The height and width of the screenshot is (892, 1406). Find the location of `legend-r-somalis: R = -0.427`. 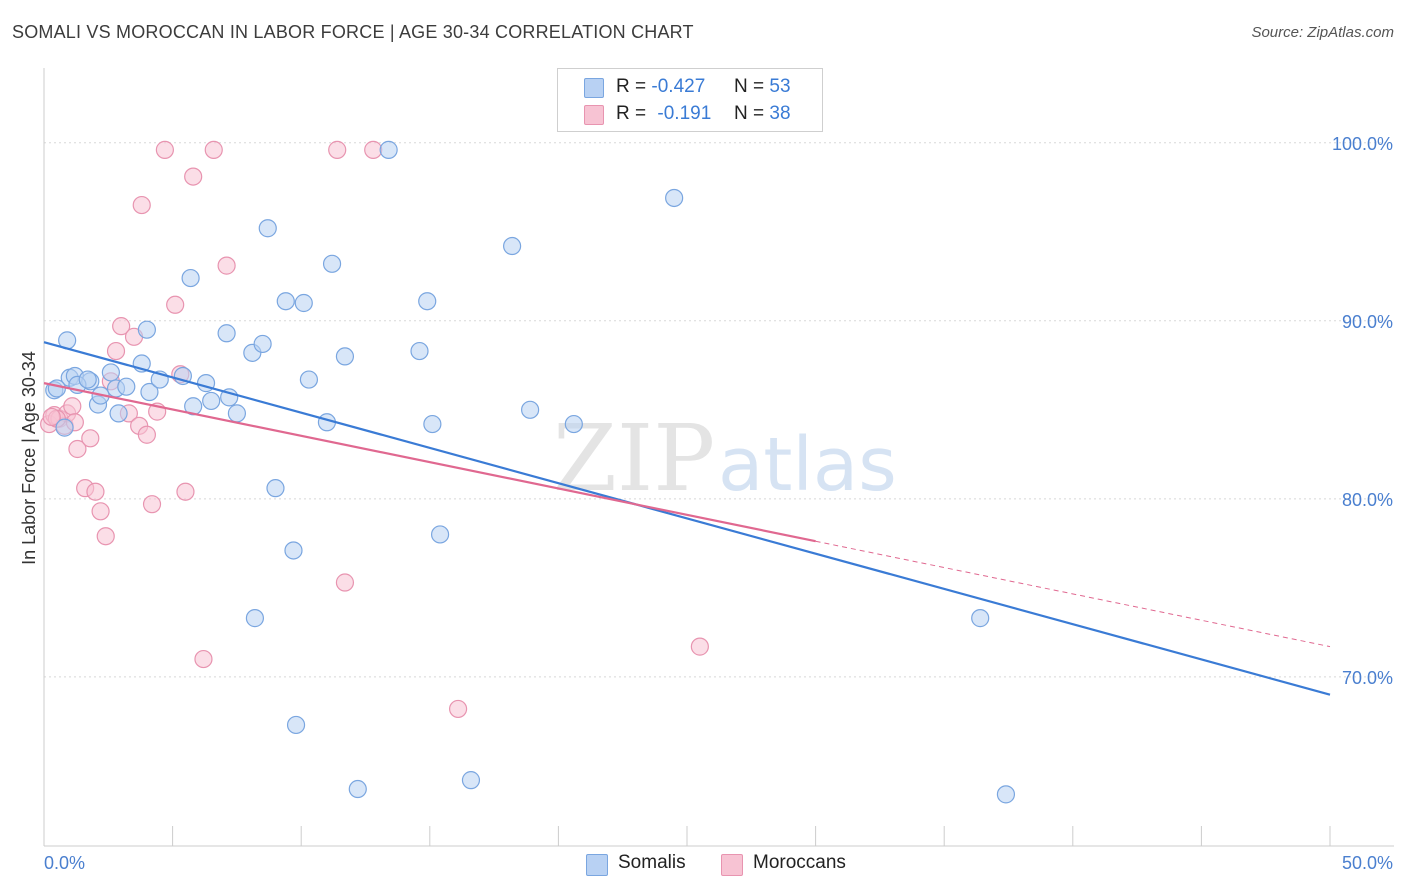

legend-r-somalis: R = -0.427 is located at coordinates (661, 86).